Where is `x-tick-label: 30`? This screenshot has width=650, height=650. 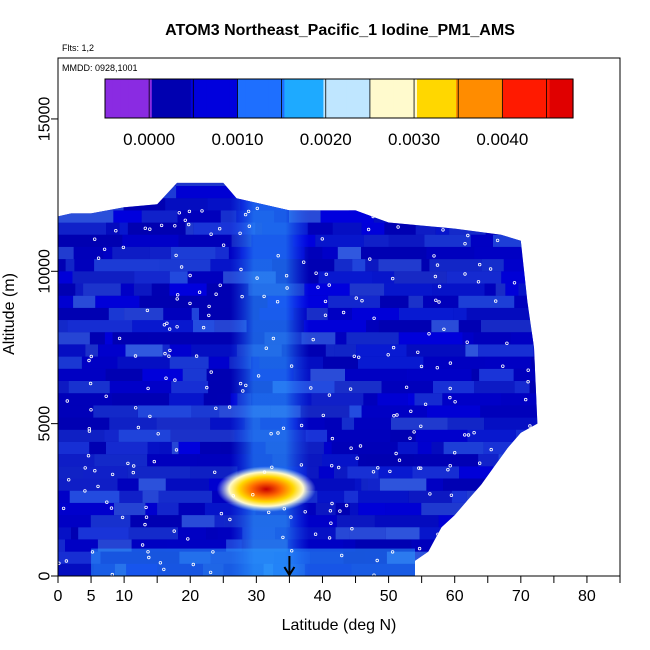 x-tick-label: 30 is located at coordinates (256, 596).